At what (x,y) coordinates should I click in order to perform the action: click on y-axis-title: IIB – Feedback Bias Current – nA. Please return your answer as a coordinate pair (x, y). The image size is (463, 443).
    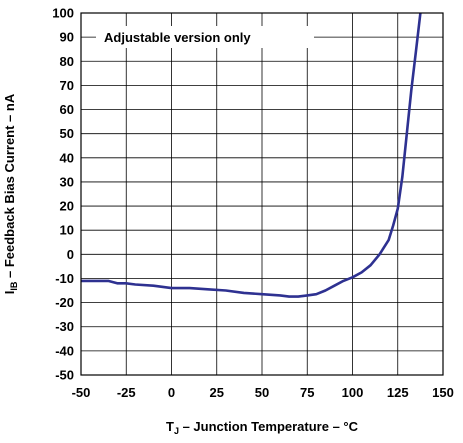
    Looking at the image, I should click on (10, 193).